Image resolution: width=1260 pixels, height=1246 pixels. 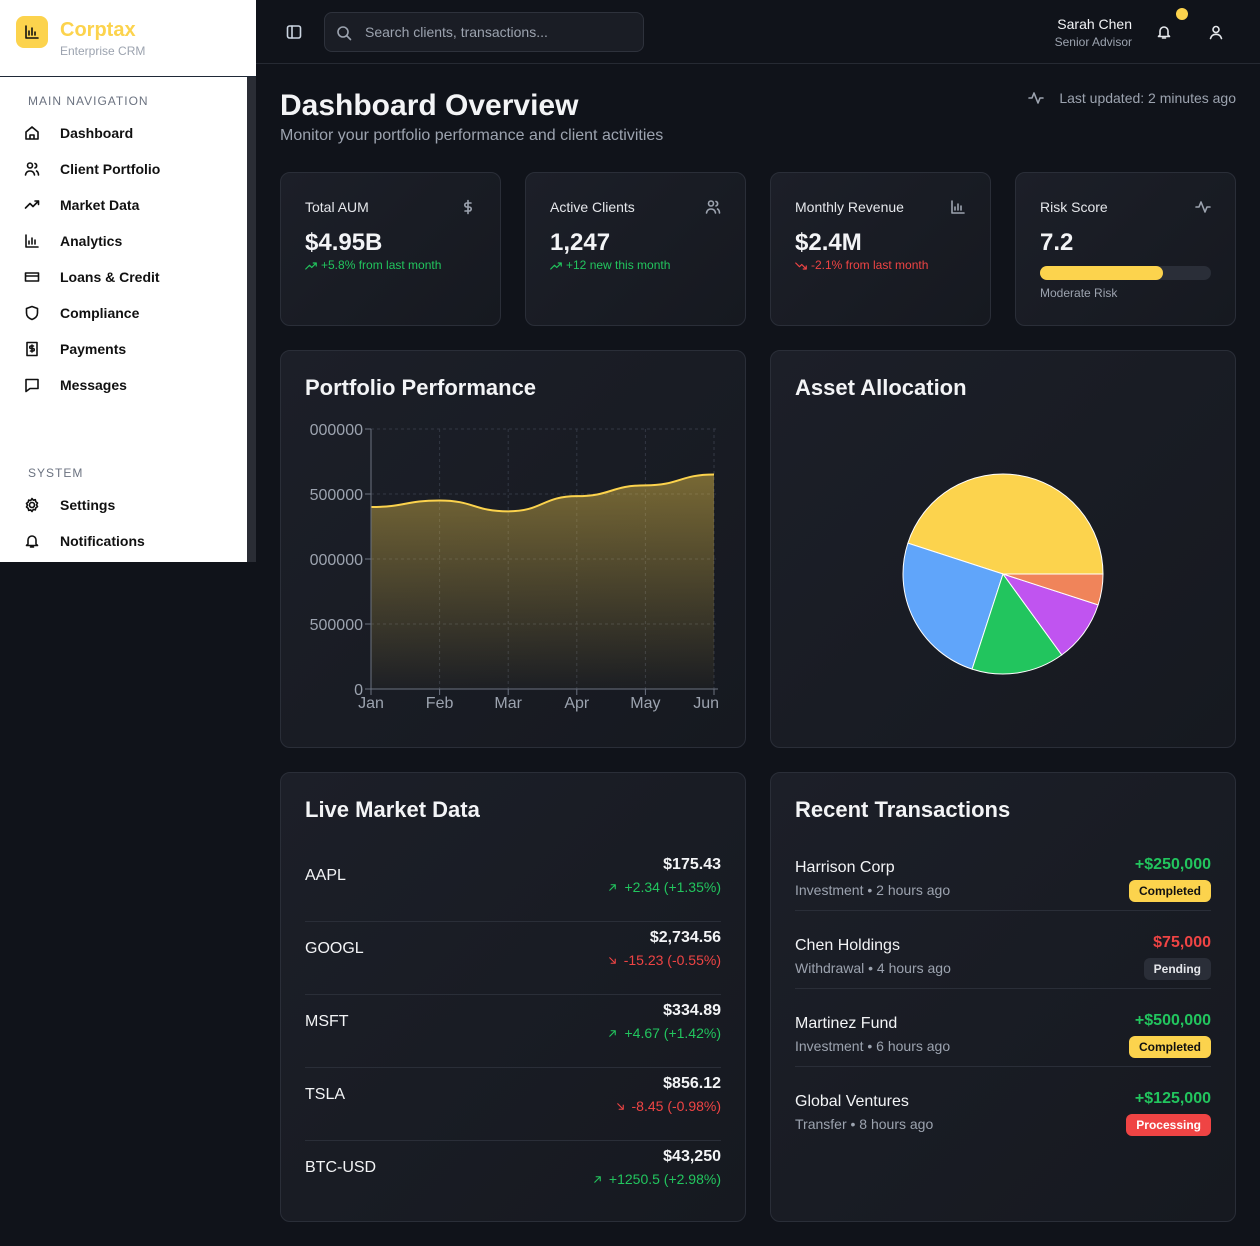 What do you see at coordinates (672, 887) in the screenshot?
I see `change: +2.34 (+1.35%)` at bounding box center [672, 887].